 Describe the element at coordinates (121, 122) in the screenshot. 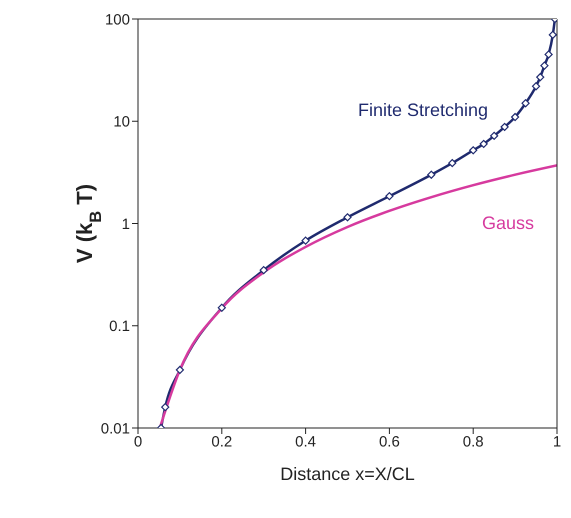

I see `y-tick-label: 10` at that location.